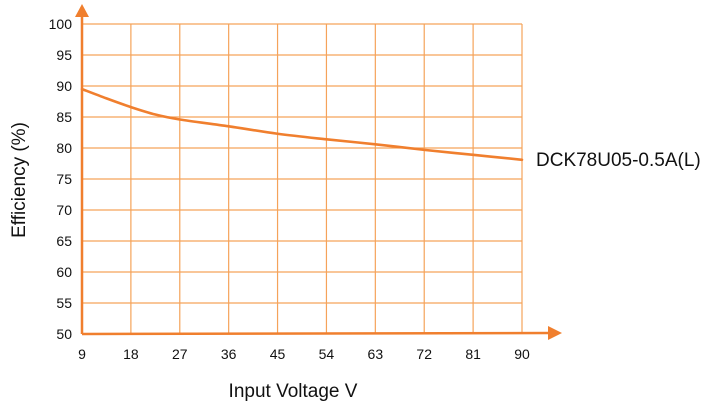 The height and width of the screenshot is (405, 728). Describe the element at coordinates (316, 333) in the screenshot. I see `x-axis-line` at that location.